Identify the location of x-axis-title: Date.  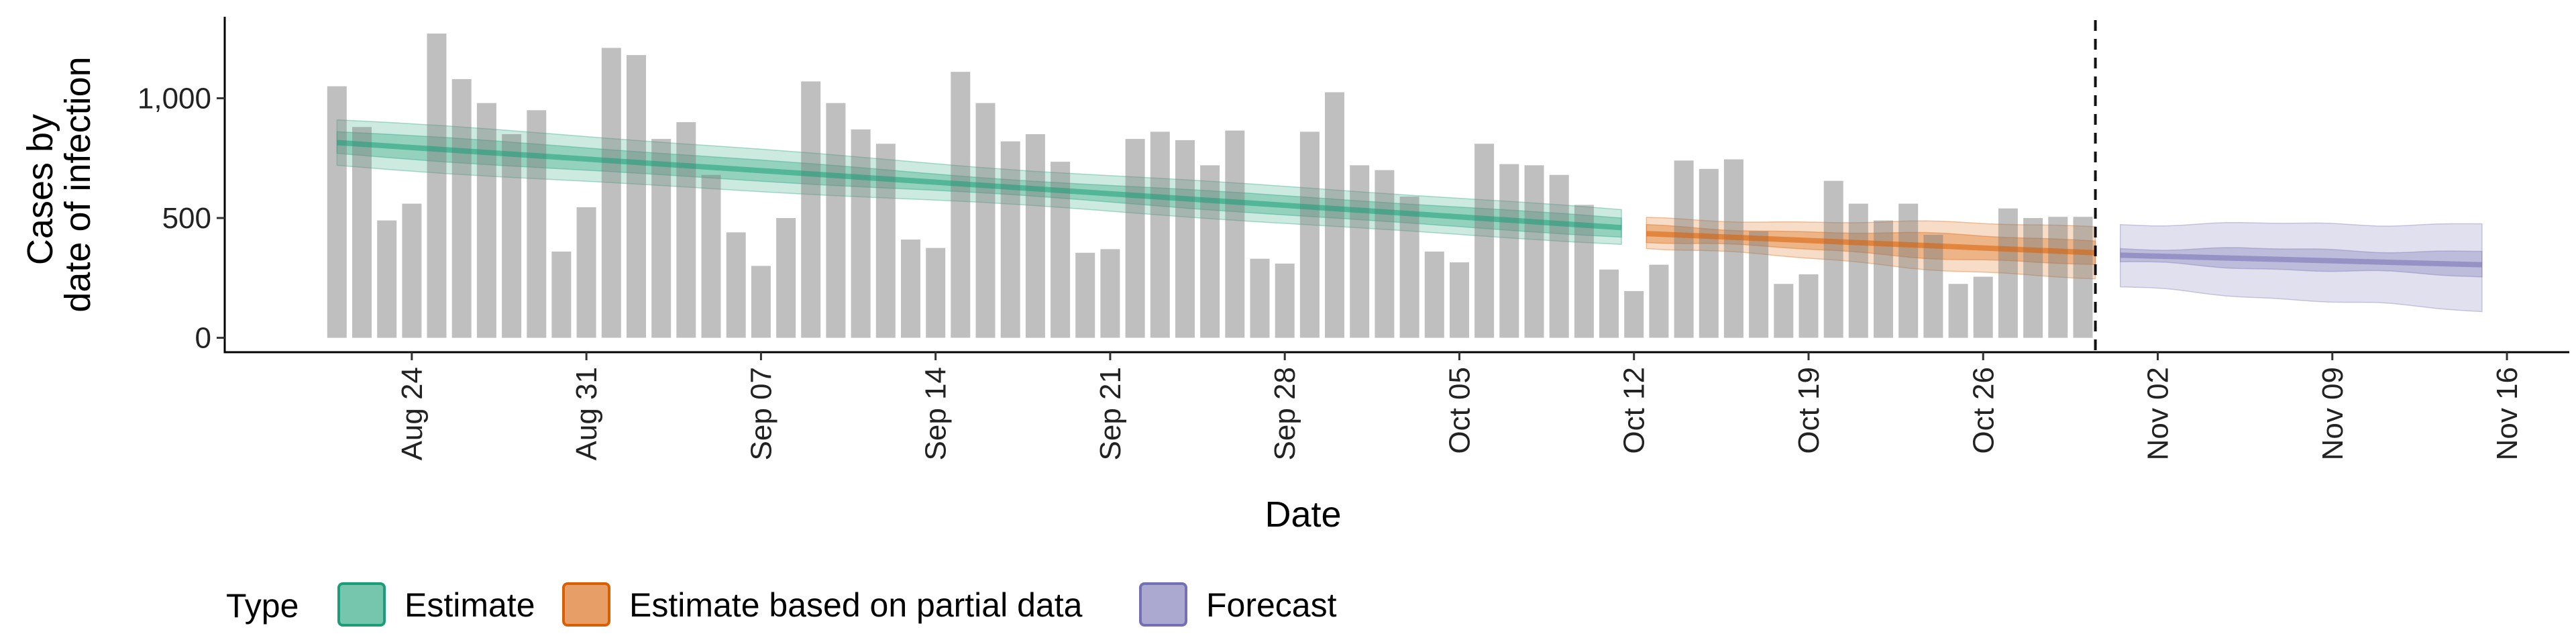
(1303, 514).